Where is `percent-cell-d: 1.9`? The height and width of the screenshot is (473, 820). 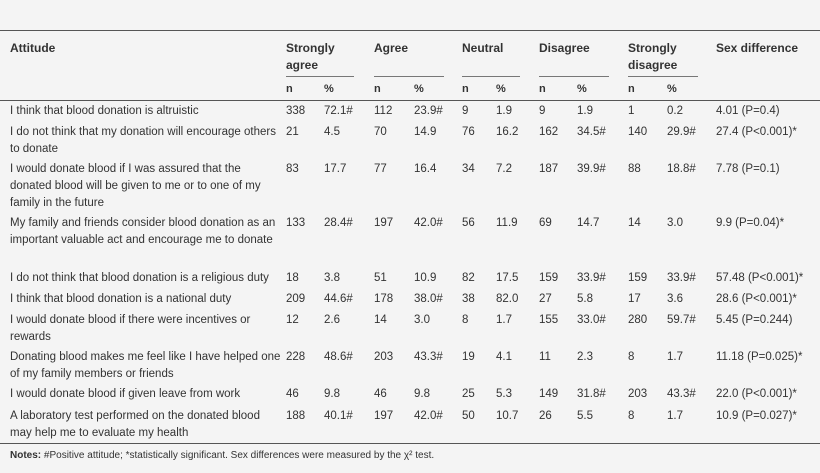
percent-cell-d: 1.9 is located at coordinates (585, 111).